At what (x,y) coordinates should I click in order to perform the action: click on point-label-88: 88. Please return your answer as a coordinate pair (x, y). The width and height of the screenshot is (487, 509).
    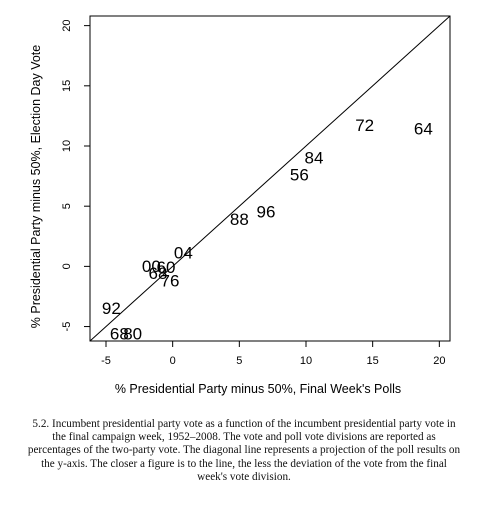
    Looking at the image, I should click on (239, 219).